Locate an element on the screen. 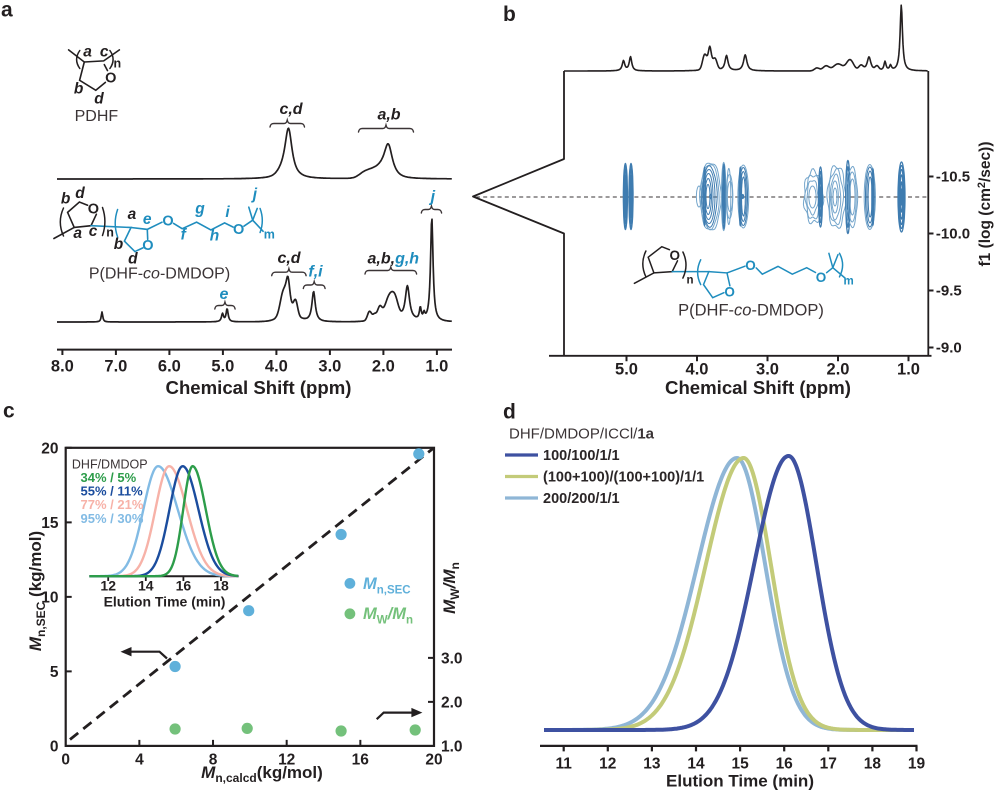 The image size is (996, 812). svg-text: 34% / 5% is located at coordinates (109, 477).